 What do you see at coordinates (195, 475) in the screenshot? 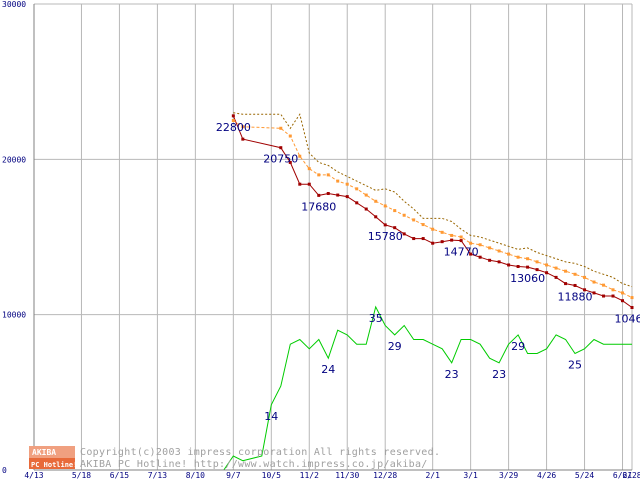
I see `x-tick-label: 8/10` at bounding box center [195, 475].